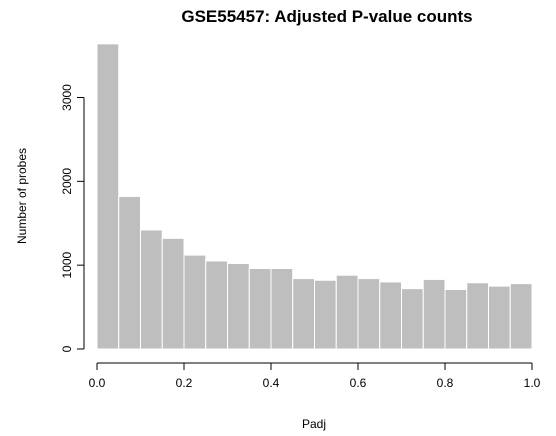  Describe the element at coordinates (314, 424) in the screenshot. I see `x-axis-label: Padj` at that location.